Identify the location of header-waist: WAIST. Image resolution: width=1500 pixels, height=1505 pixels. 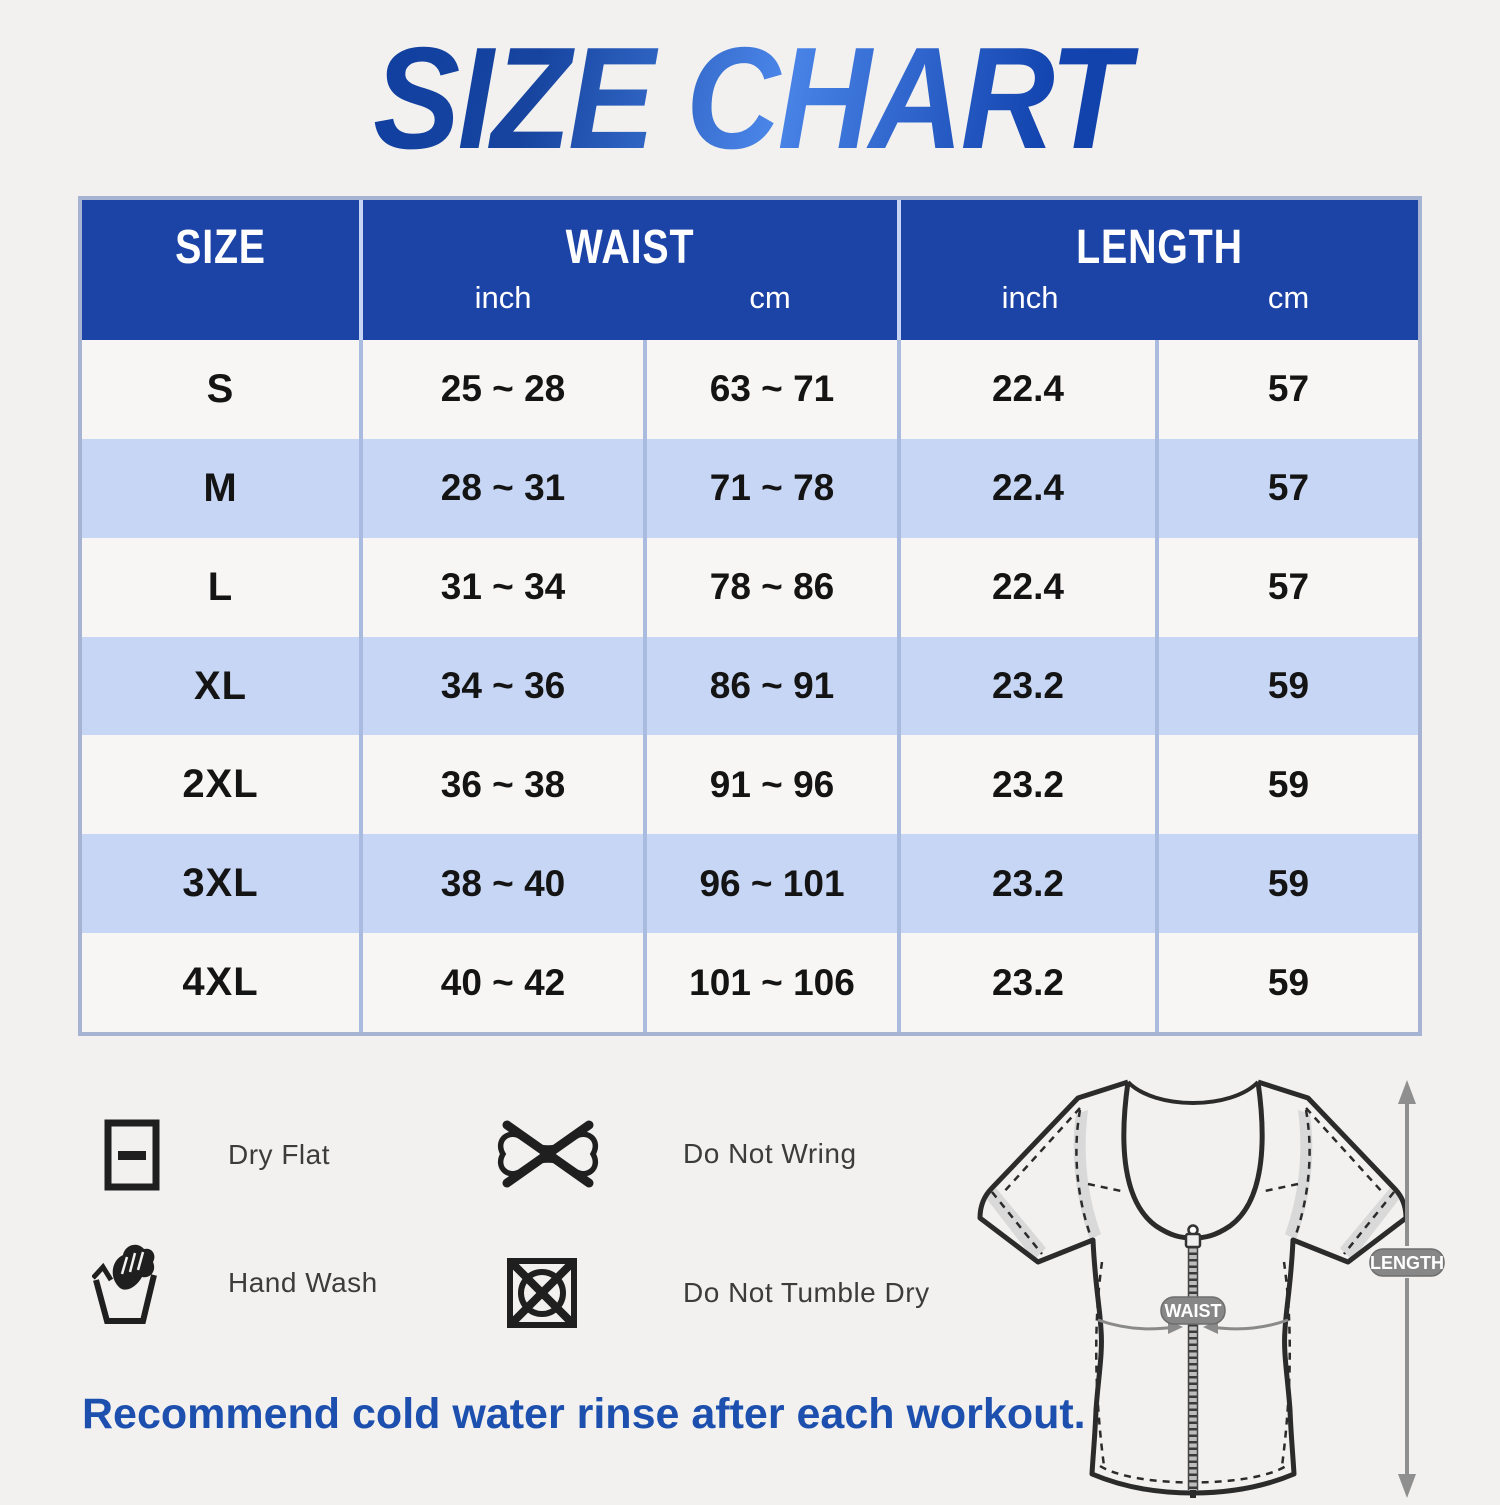
(630, 247).